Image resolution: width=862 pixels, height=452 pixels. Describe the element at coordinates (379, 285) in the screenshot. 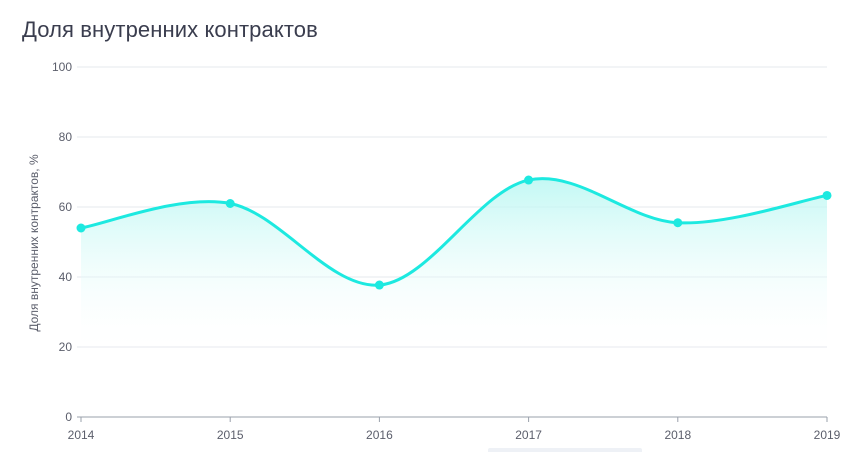

I see `data-point-2016` at that location.